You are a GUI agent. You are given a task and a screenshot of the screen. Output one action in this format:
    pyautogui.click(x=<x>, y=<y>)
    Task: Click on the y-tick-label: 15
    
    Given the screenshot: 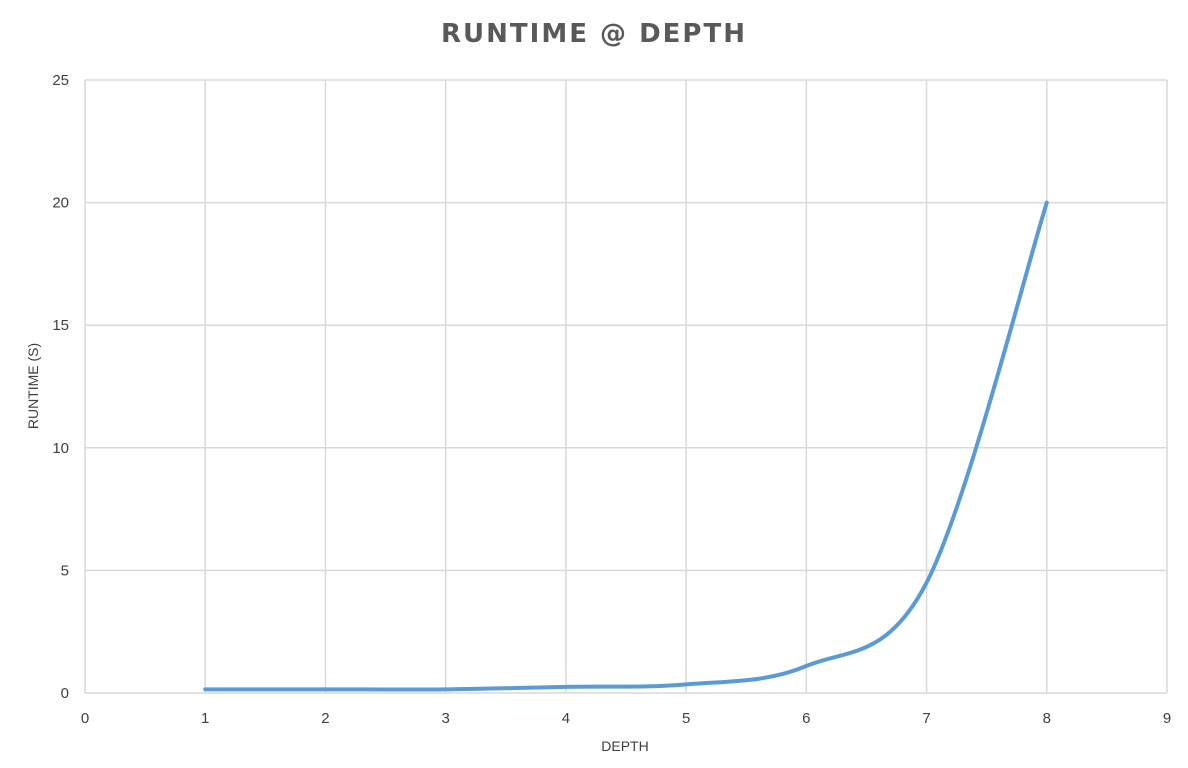 What is the action you would take?
    pyautogui.click(x=60, y=325)
    